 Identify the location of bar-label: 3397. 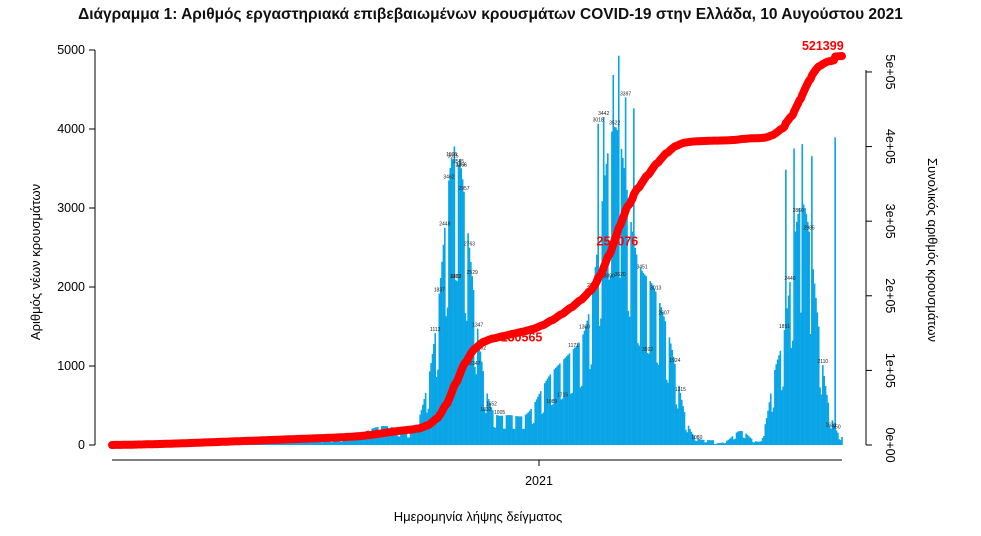
(625, 94).